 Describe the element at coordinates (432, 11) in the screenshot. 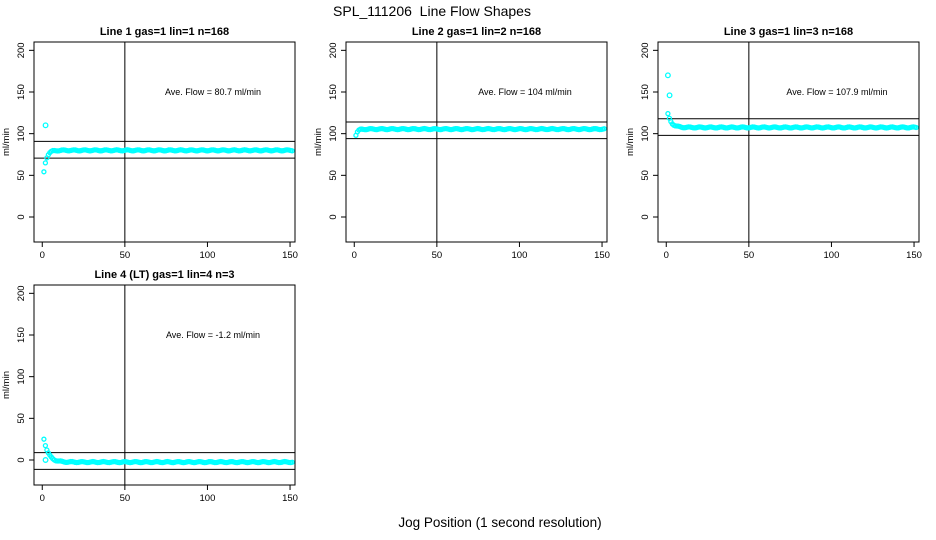

I see `main-title: SPL_111206 Line Flow Shapes` at that location.